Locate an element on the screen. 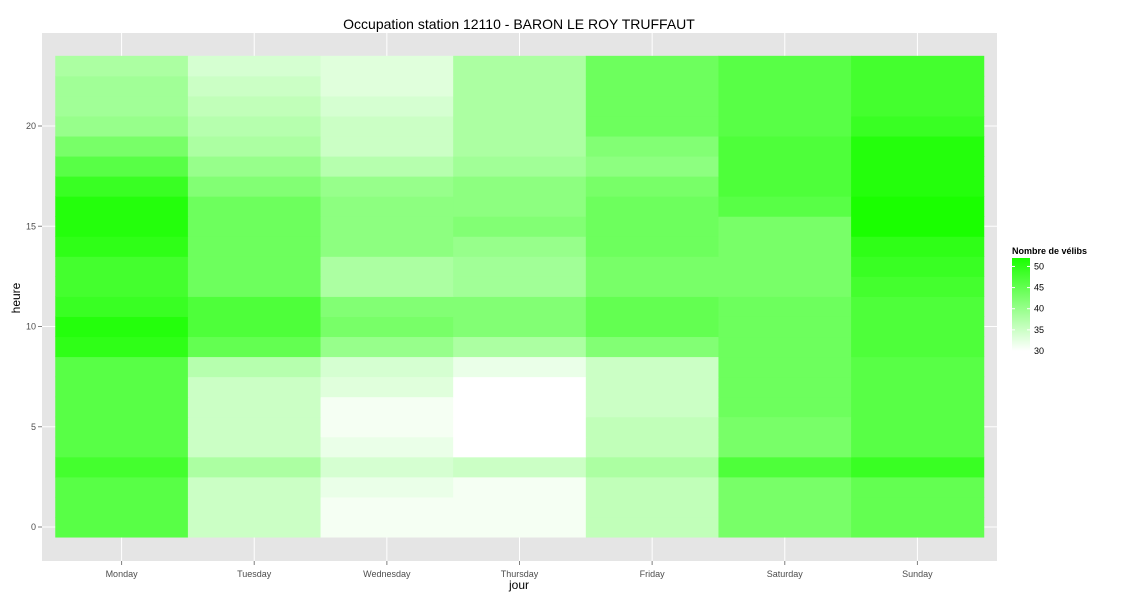 The image size is (1125, 600). x-axis-title: jour is located at coordinates (518, 585).